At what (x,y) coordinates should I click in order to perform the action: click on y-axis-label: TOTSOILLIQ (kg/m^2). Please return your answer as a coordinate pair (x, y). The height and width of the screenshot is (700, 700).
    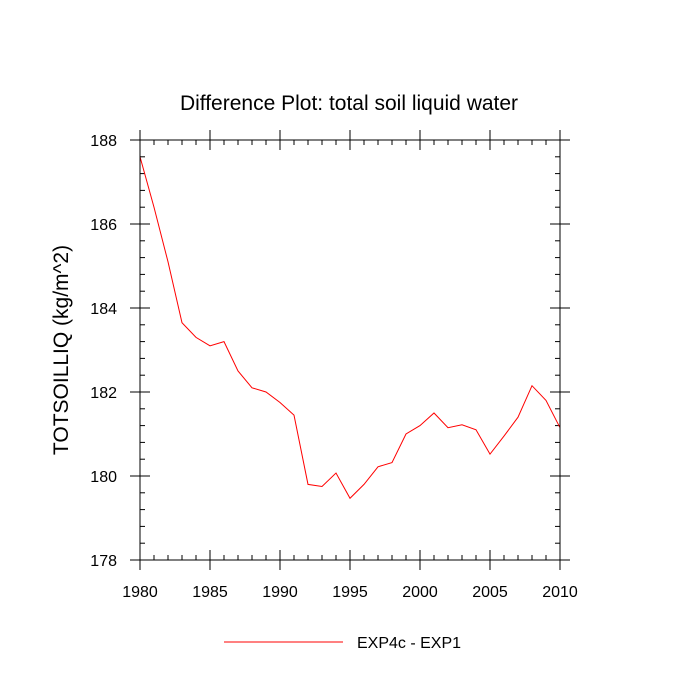
    Looking at the image, I should click on (61, 350).